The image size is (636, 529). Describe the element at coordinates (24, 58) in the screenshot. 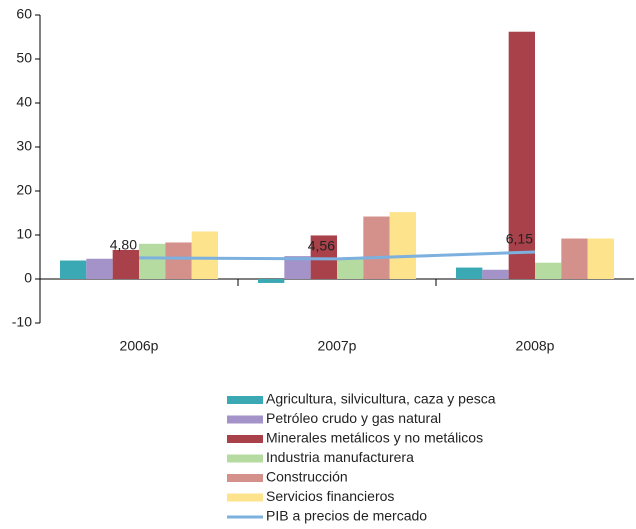

I see `y-tick-label: 50` at that location.